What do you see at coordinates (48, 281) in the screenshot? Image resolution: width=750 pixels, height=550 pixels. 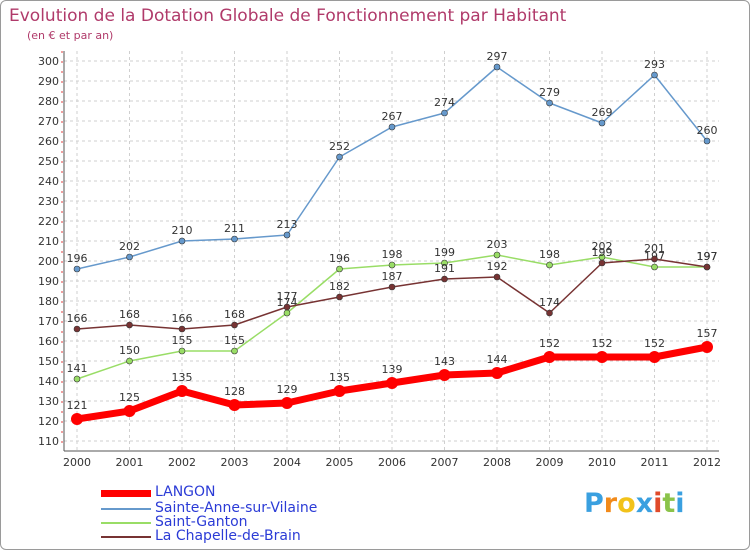 I see `y-tick-label: 190` at bounding box center [48, 281].